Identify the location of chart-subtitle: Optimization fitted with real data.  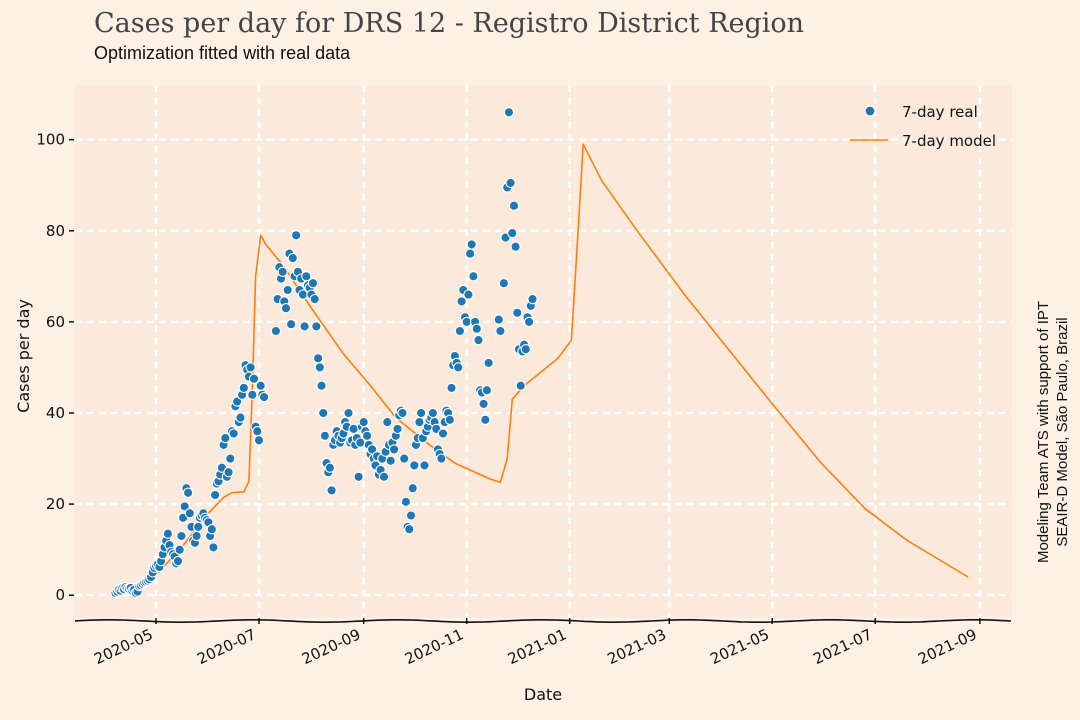
(222, 53).